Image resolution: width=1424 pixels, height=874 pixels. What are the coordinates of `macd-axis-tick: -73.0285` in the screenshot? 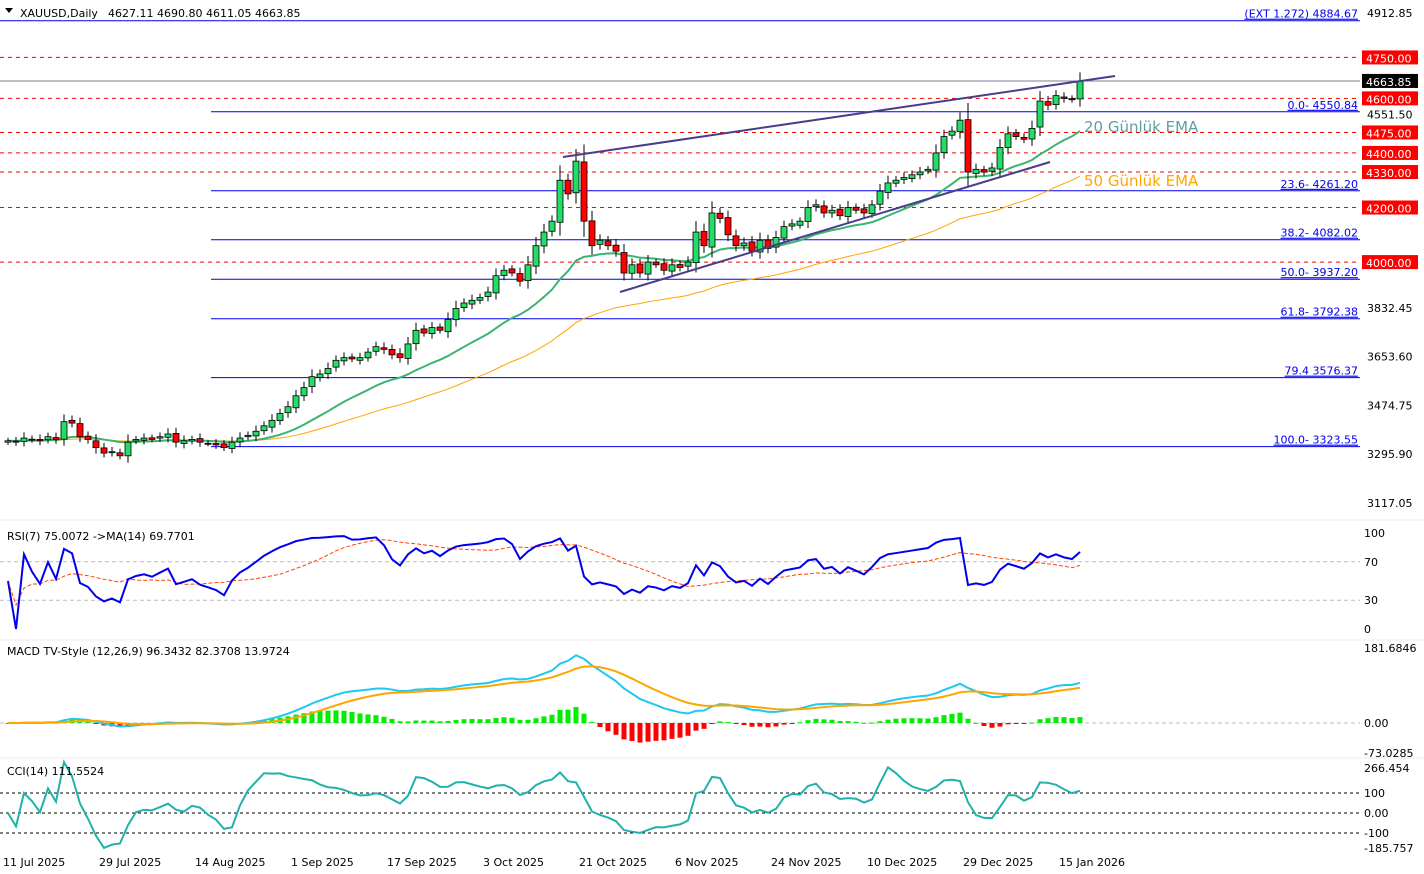 It's located at (1388, 753).